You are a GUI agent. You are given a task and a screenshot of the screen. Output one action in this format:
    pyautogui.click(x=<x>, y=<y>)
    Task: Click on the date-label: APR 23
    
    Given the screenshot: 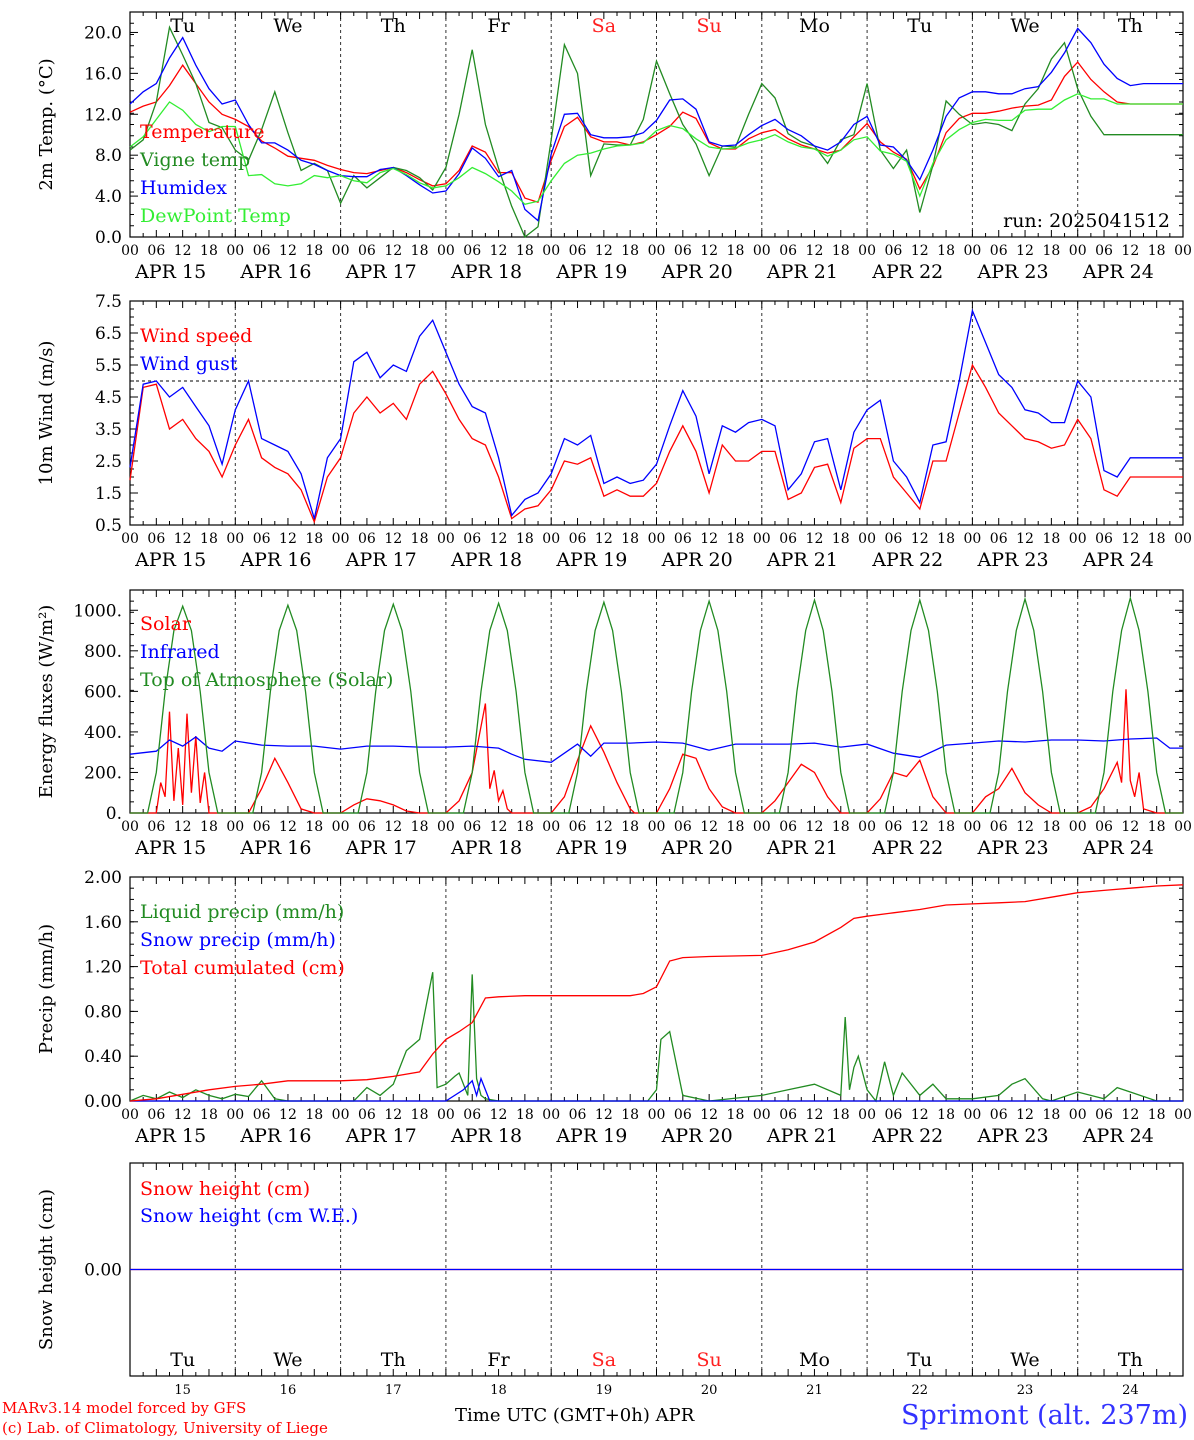 What is the action you would take?
    pyautogui.click(x=1013, y=272)
    